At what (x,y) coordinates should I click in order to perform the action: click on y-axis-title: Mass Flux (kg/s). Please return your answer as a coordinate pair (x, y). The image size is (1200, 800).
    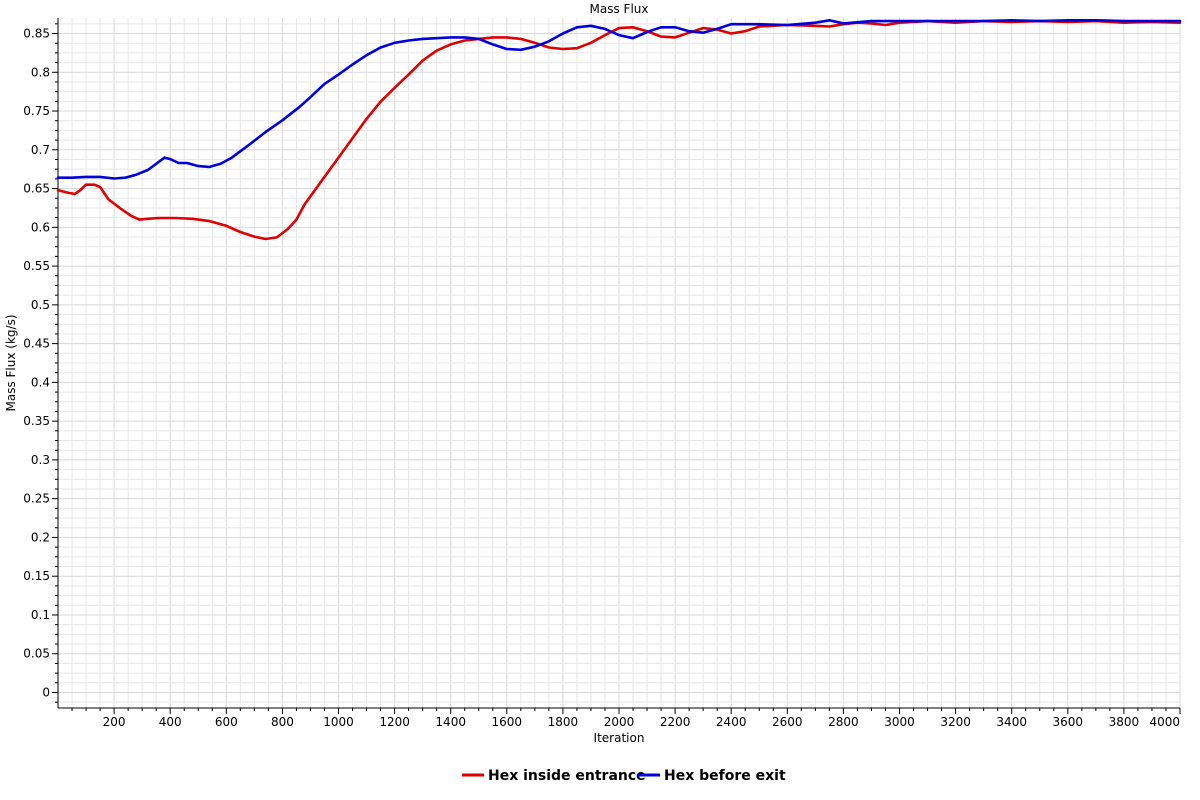
    Looking at the image, I should click on (11, 362).